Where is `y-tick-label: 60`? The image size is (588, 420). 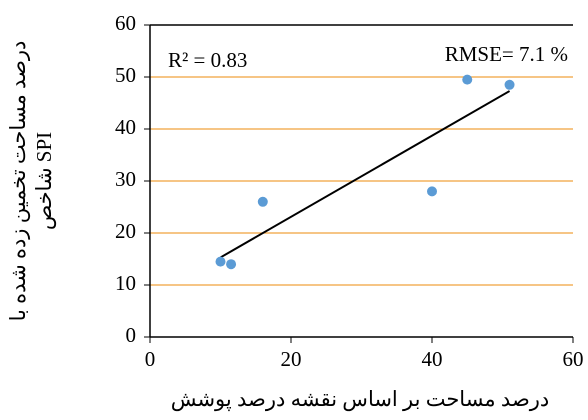
y-tick-label: 60 is located at coordinates (125, 23).